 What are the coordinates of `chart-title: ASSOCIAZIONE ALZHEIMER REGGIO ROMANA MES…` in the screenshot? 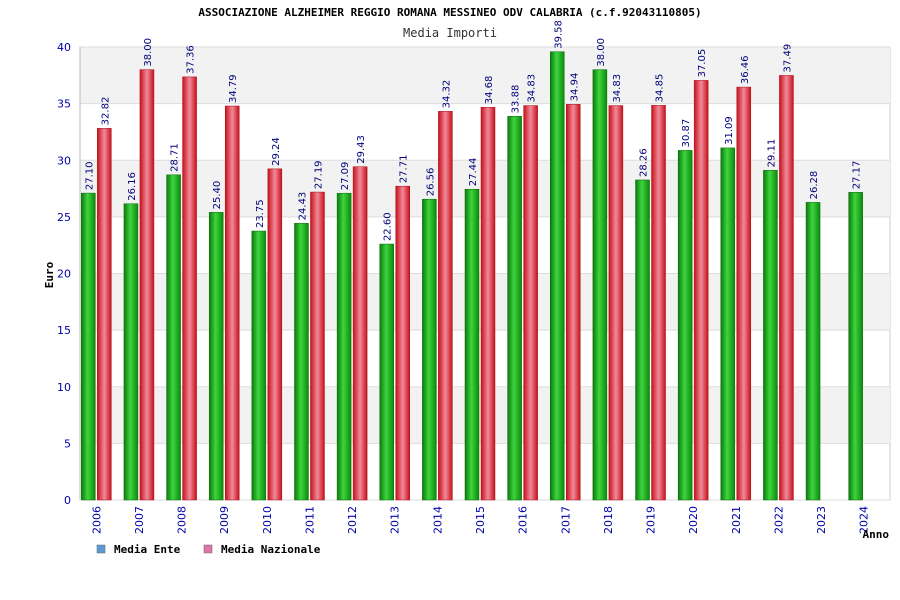 It's located at (449, 12).